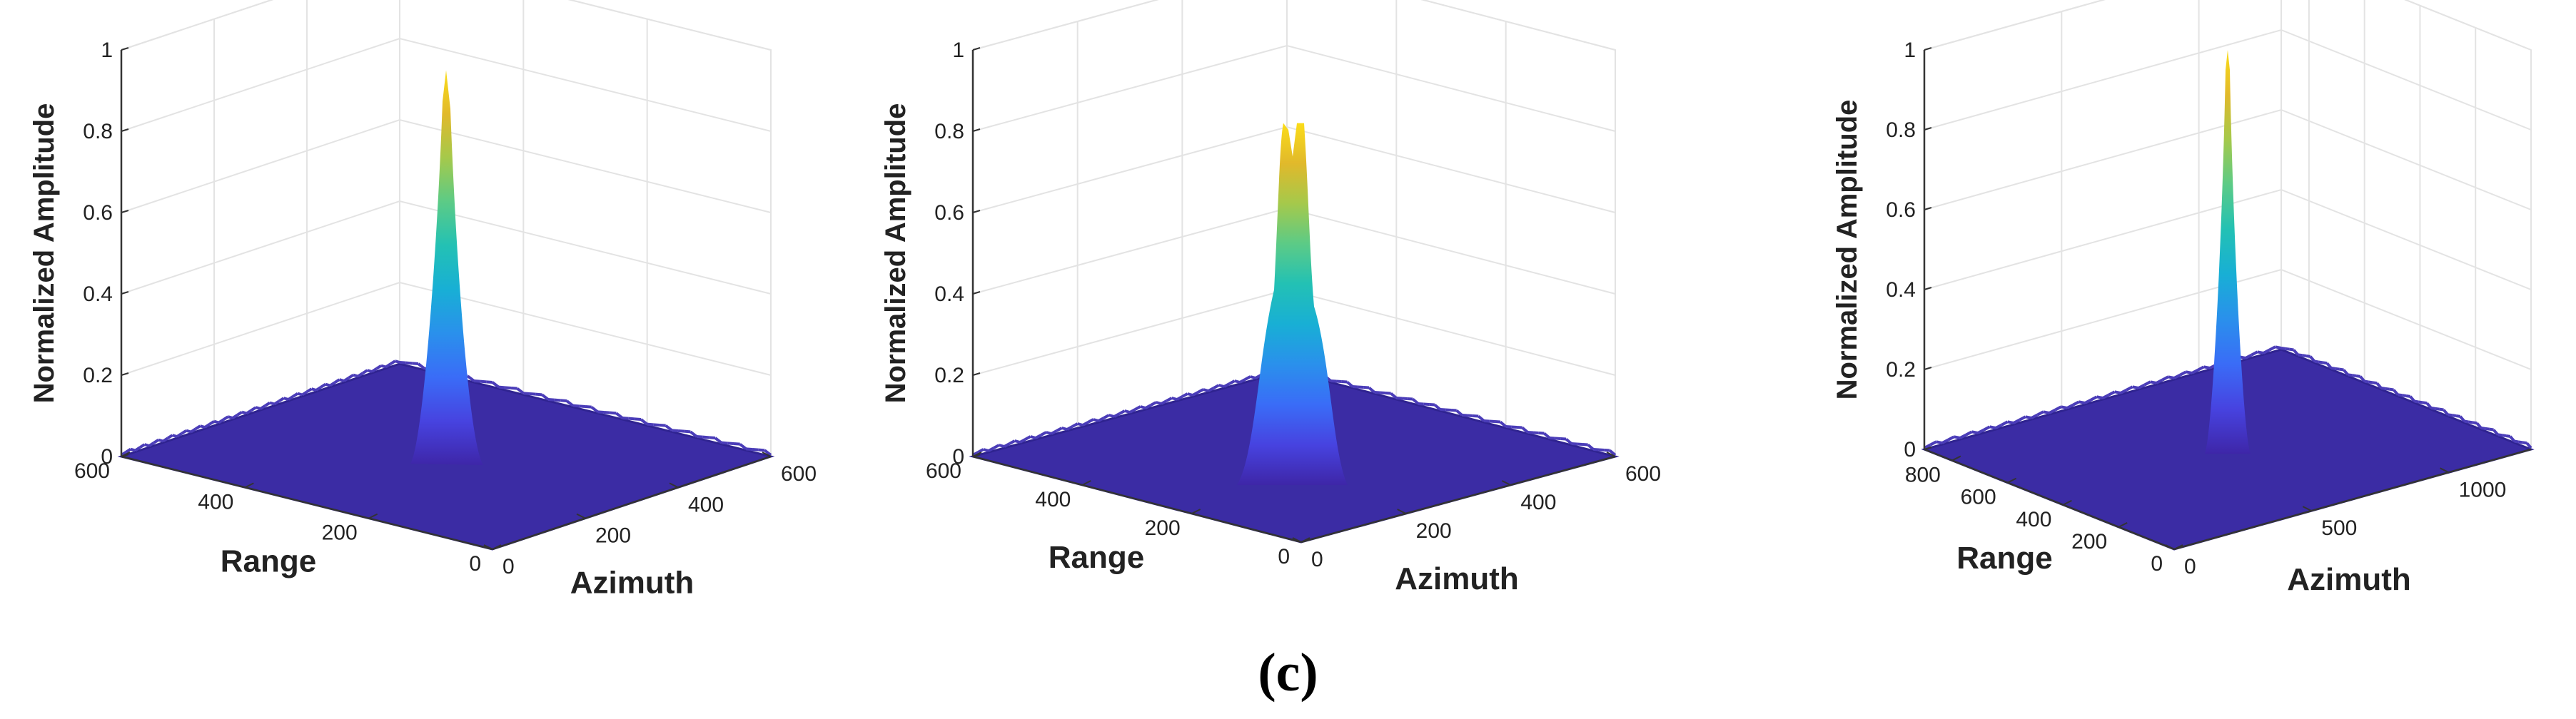  What do you see at coordinates (2483, 490) in the screenshot?
I see `azimuth-tick-label: 1000` at bounding box center [2483, 490].